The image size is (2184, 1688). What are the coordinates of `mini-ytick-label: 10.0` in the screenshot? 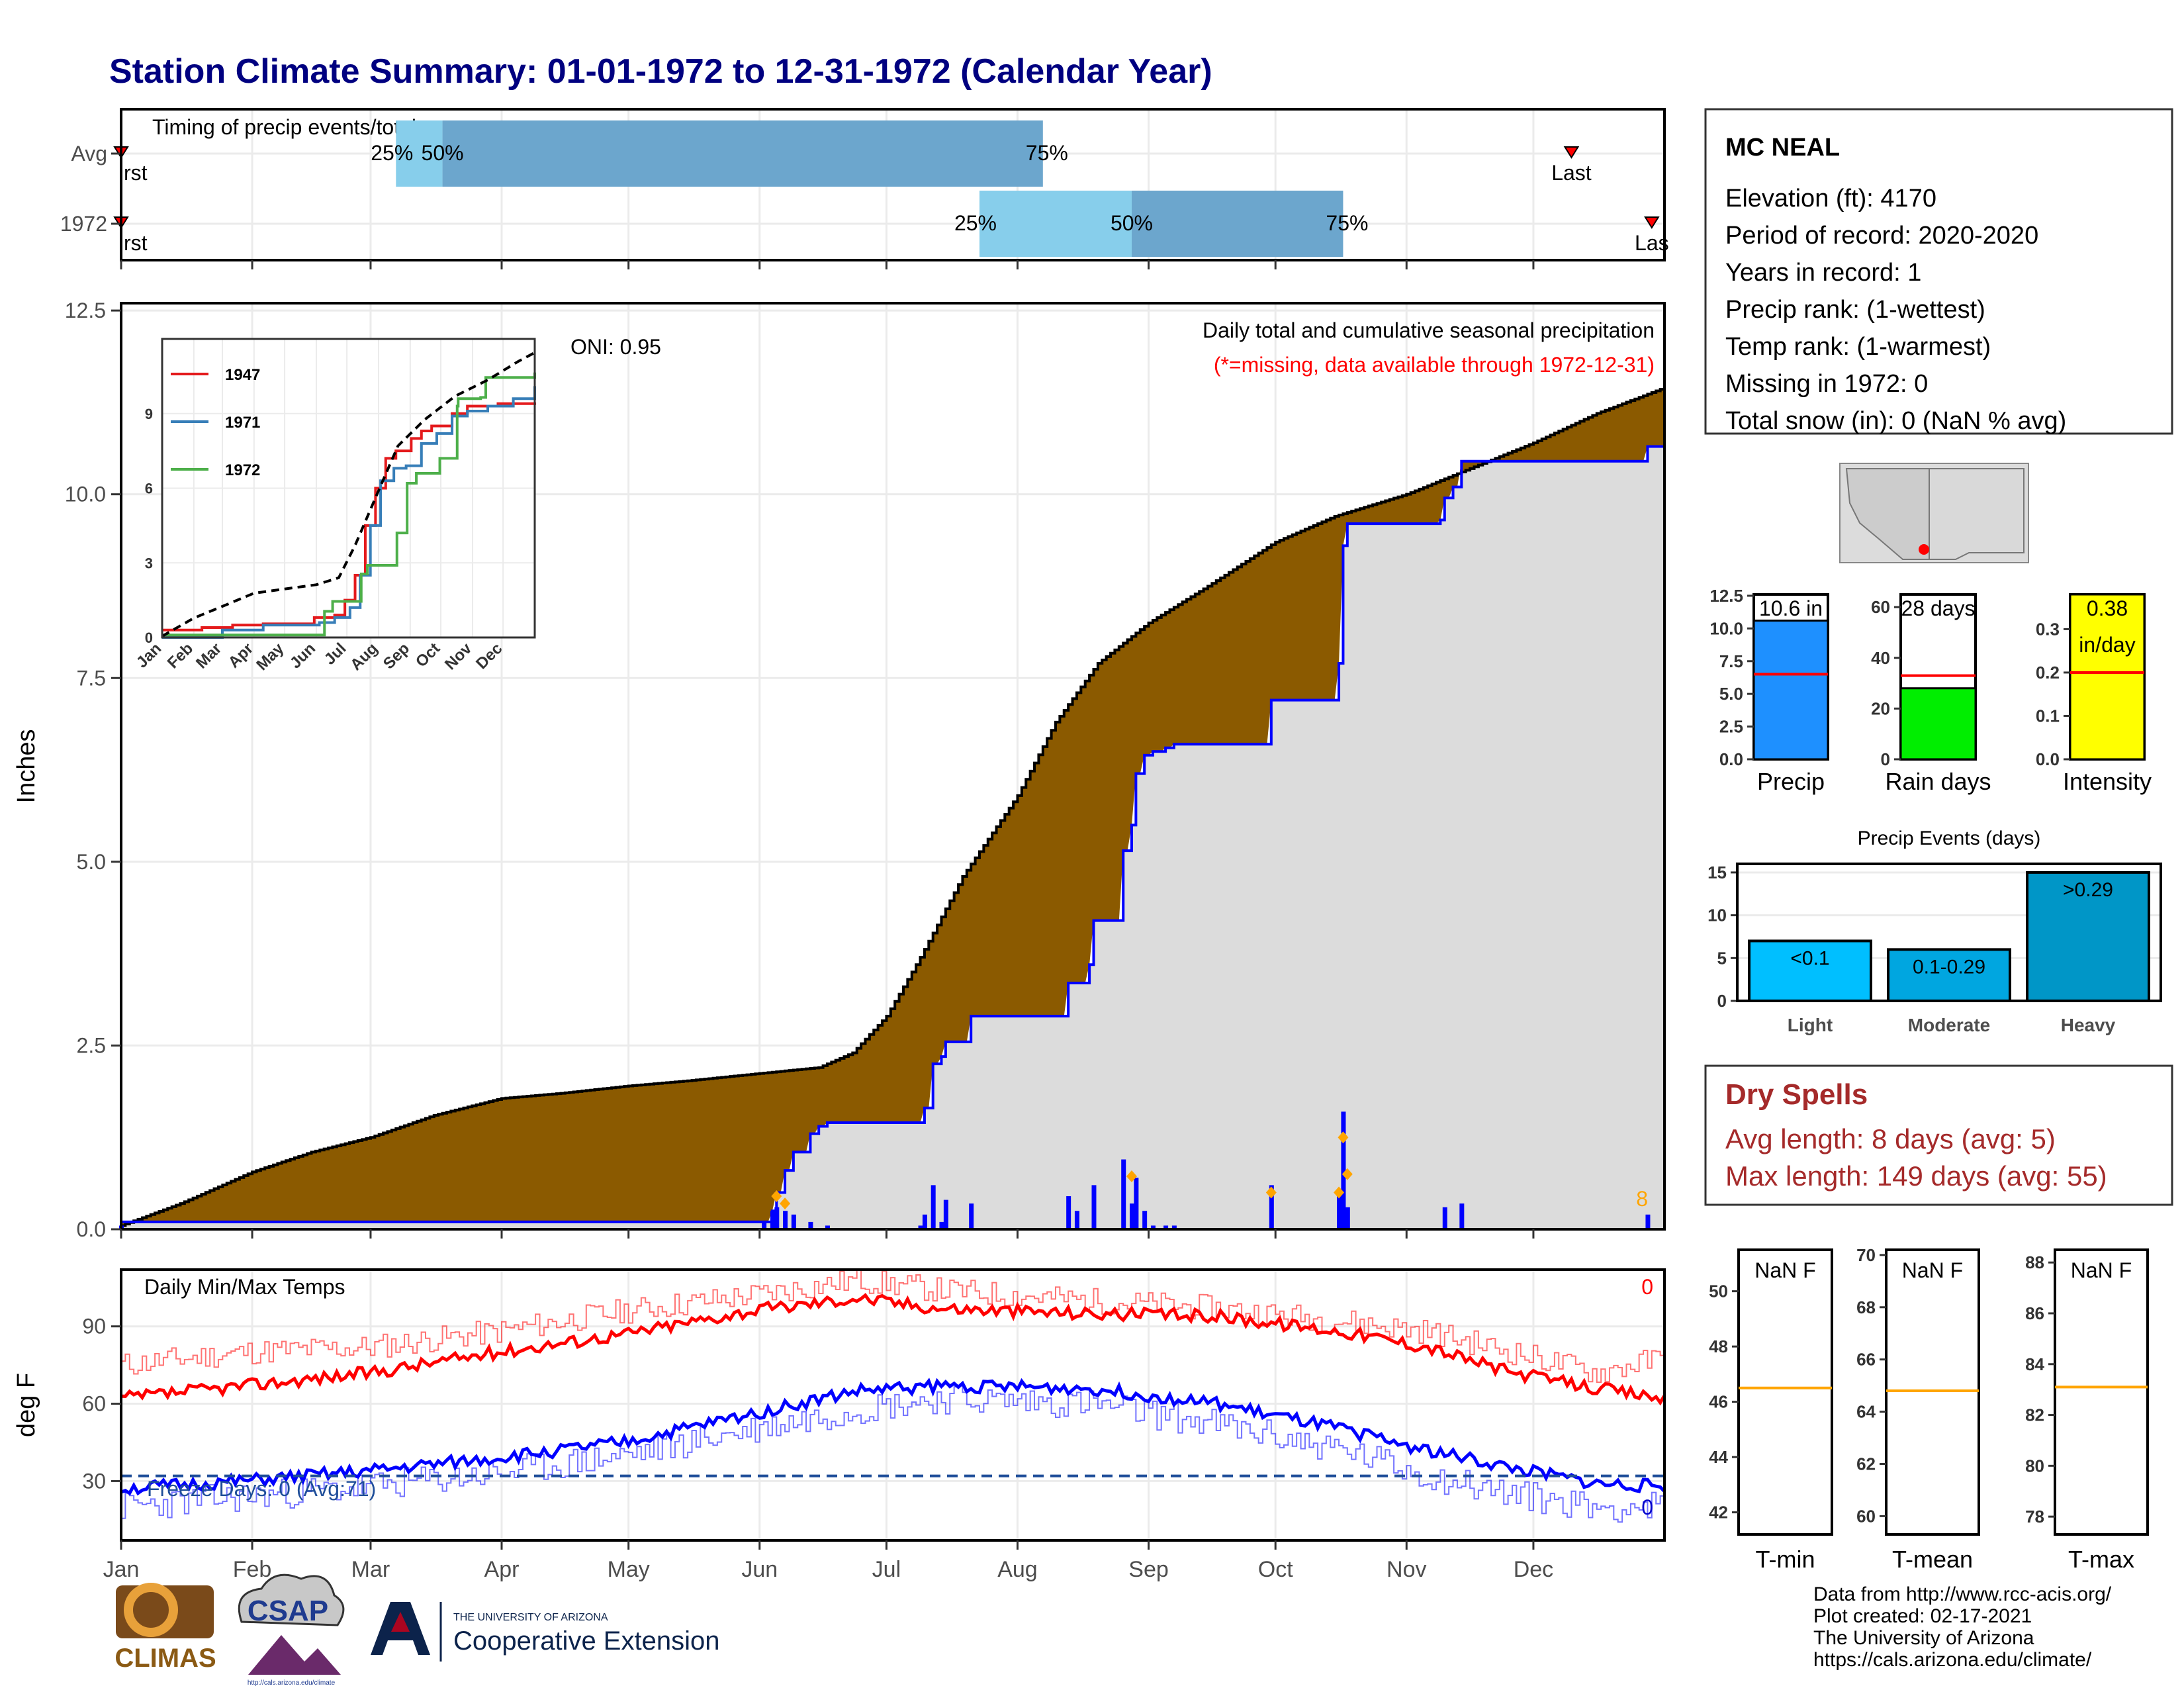 It's located at (1726, 628).